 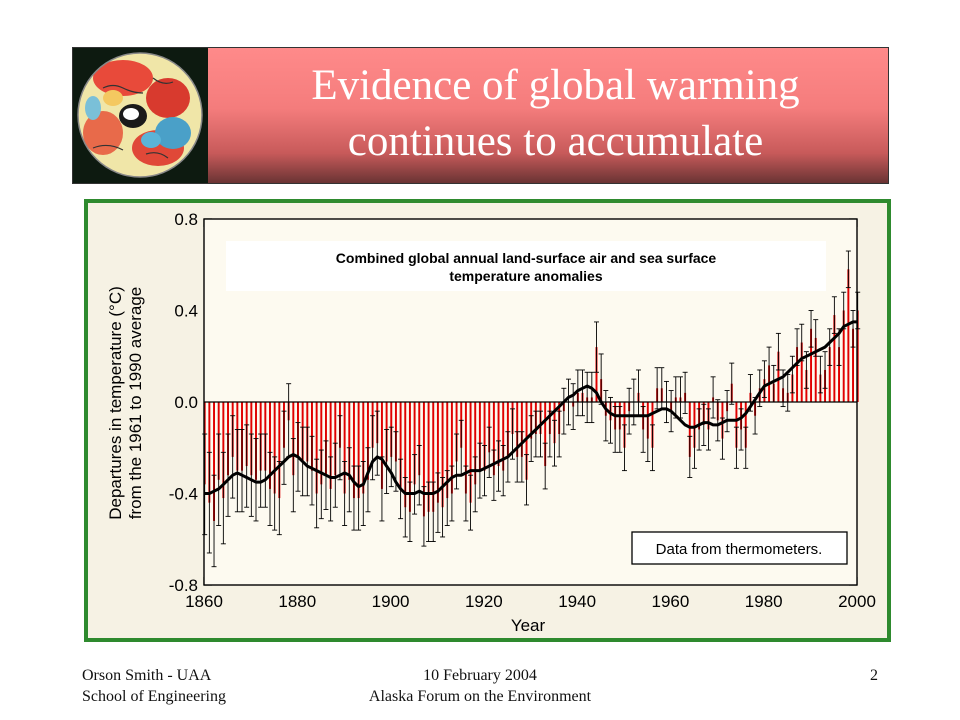 What do you see at coordinates (186, 402) in the screenshot?
I see `y-tick-label: 0.0` at bounding box center [186, 402].